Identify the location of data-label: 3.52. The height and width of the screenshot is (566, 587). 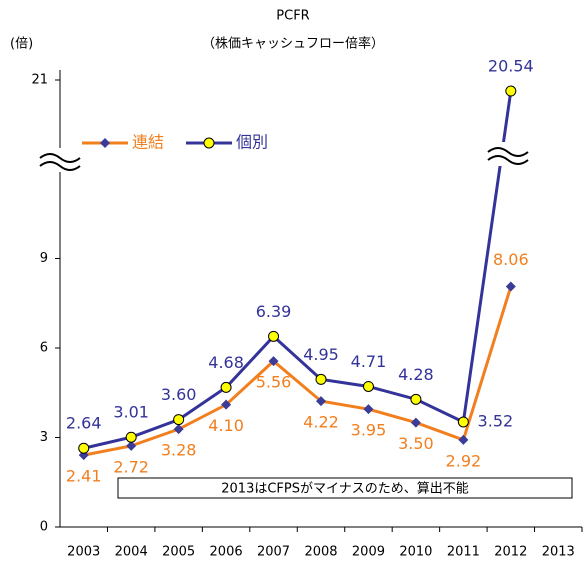
(496, 420).